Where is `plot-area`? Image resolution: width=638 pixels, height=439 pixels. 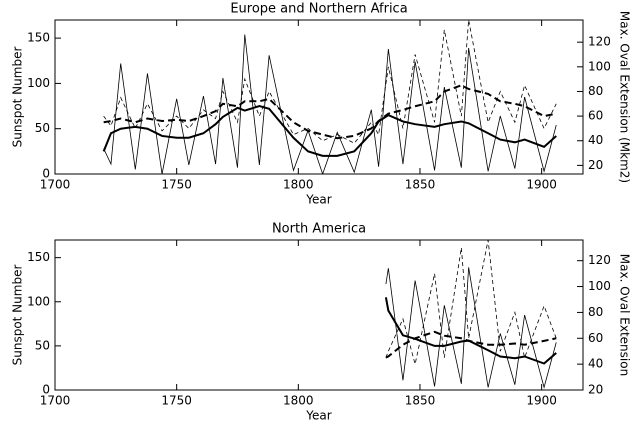 plot-area is located at coordinates (470, 314).